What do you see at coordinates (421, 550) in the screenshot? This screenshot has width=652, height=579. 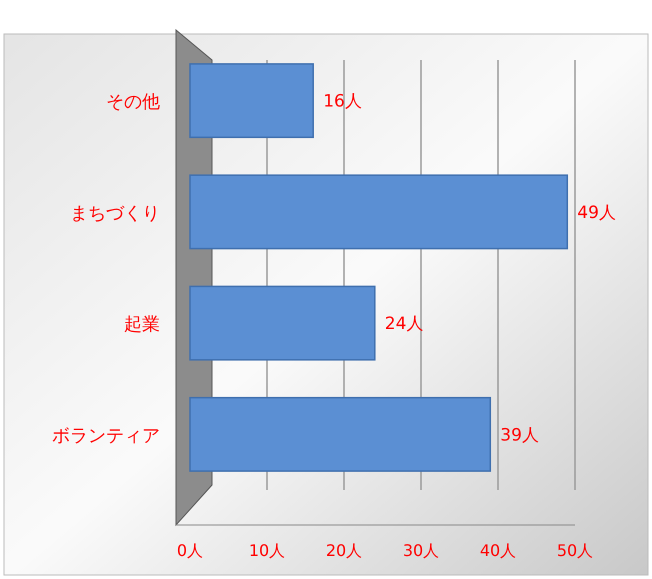 I see `x-tick-label: 30人` at bounding box center [421, 550].